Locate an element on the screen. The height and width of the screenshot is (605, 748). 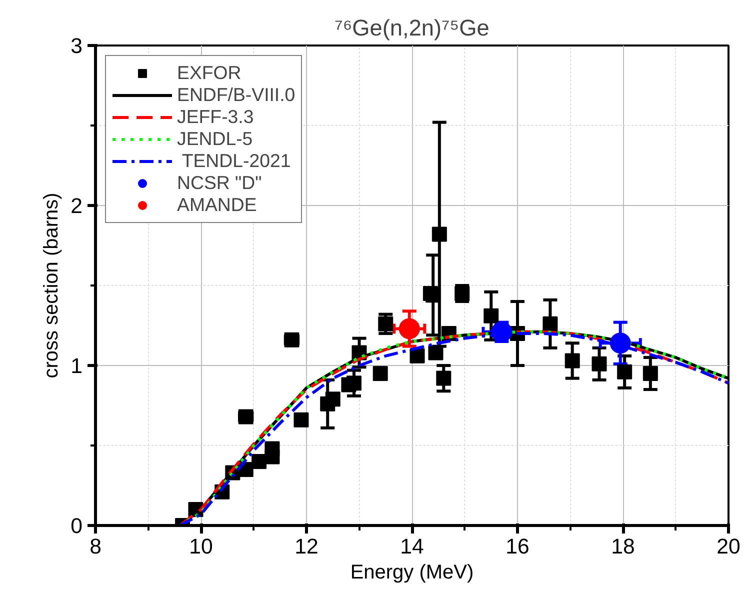
x-tick-label: 12 is located at coordinates (306, 546).